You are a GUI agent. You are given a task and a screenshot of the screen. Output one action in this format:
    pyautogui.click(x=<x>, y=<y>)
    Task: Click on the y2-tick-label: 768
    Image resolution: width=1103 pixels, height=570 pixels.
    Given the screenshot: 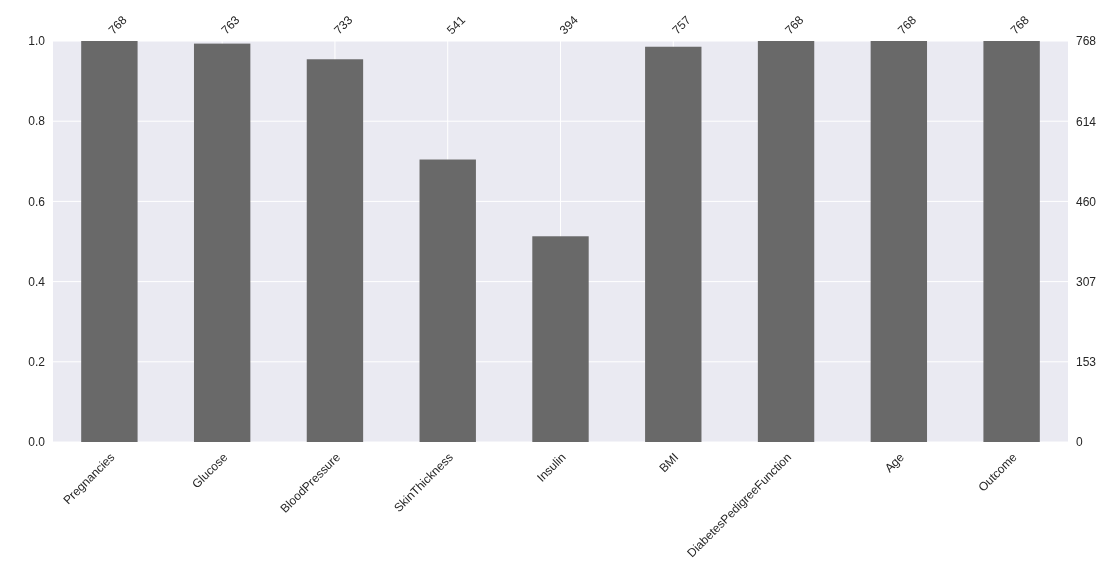 What is the action you would take?
    pyautogui.click(x=1086, y=41)
    